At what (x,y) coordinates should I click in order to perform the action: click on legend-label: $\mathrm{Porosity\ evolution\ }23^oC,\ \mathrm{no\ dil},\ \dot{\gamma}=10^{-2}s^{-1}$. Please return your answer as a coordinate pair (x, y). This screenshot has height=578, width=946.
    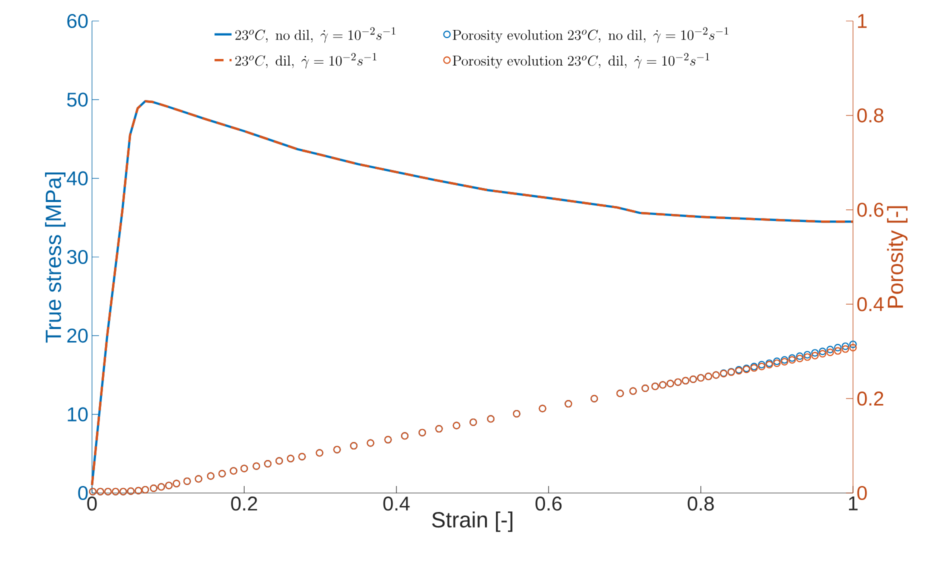
    Looking at the image, I should click on (590, 35).